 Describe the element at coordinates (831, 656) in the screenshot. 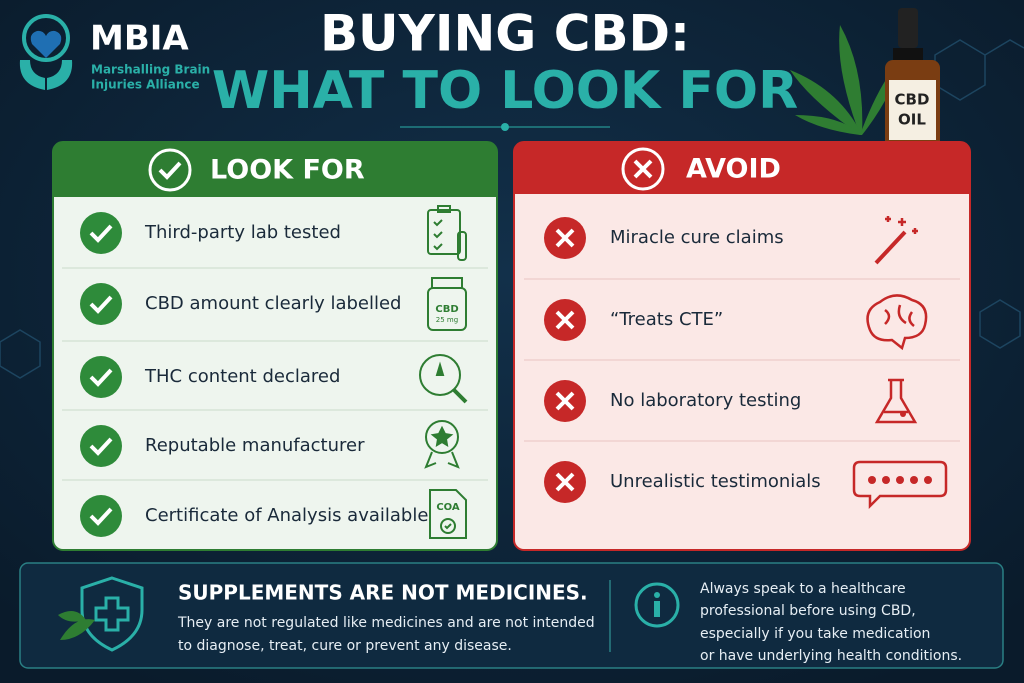

I see `footer-advice: or have underlying health conditions.` at that location.